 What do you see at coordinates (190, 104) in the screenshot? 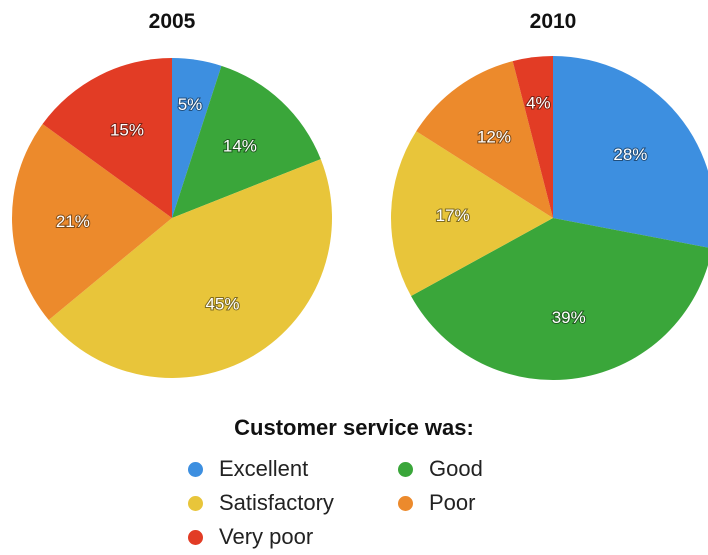
I see `slice-label-2005-excellent: 5%` at bounding box center [190, 104].